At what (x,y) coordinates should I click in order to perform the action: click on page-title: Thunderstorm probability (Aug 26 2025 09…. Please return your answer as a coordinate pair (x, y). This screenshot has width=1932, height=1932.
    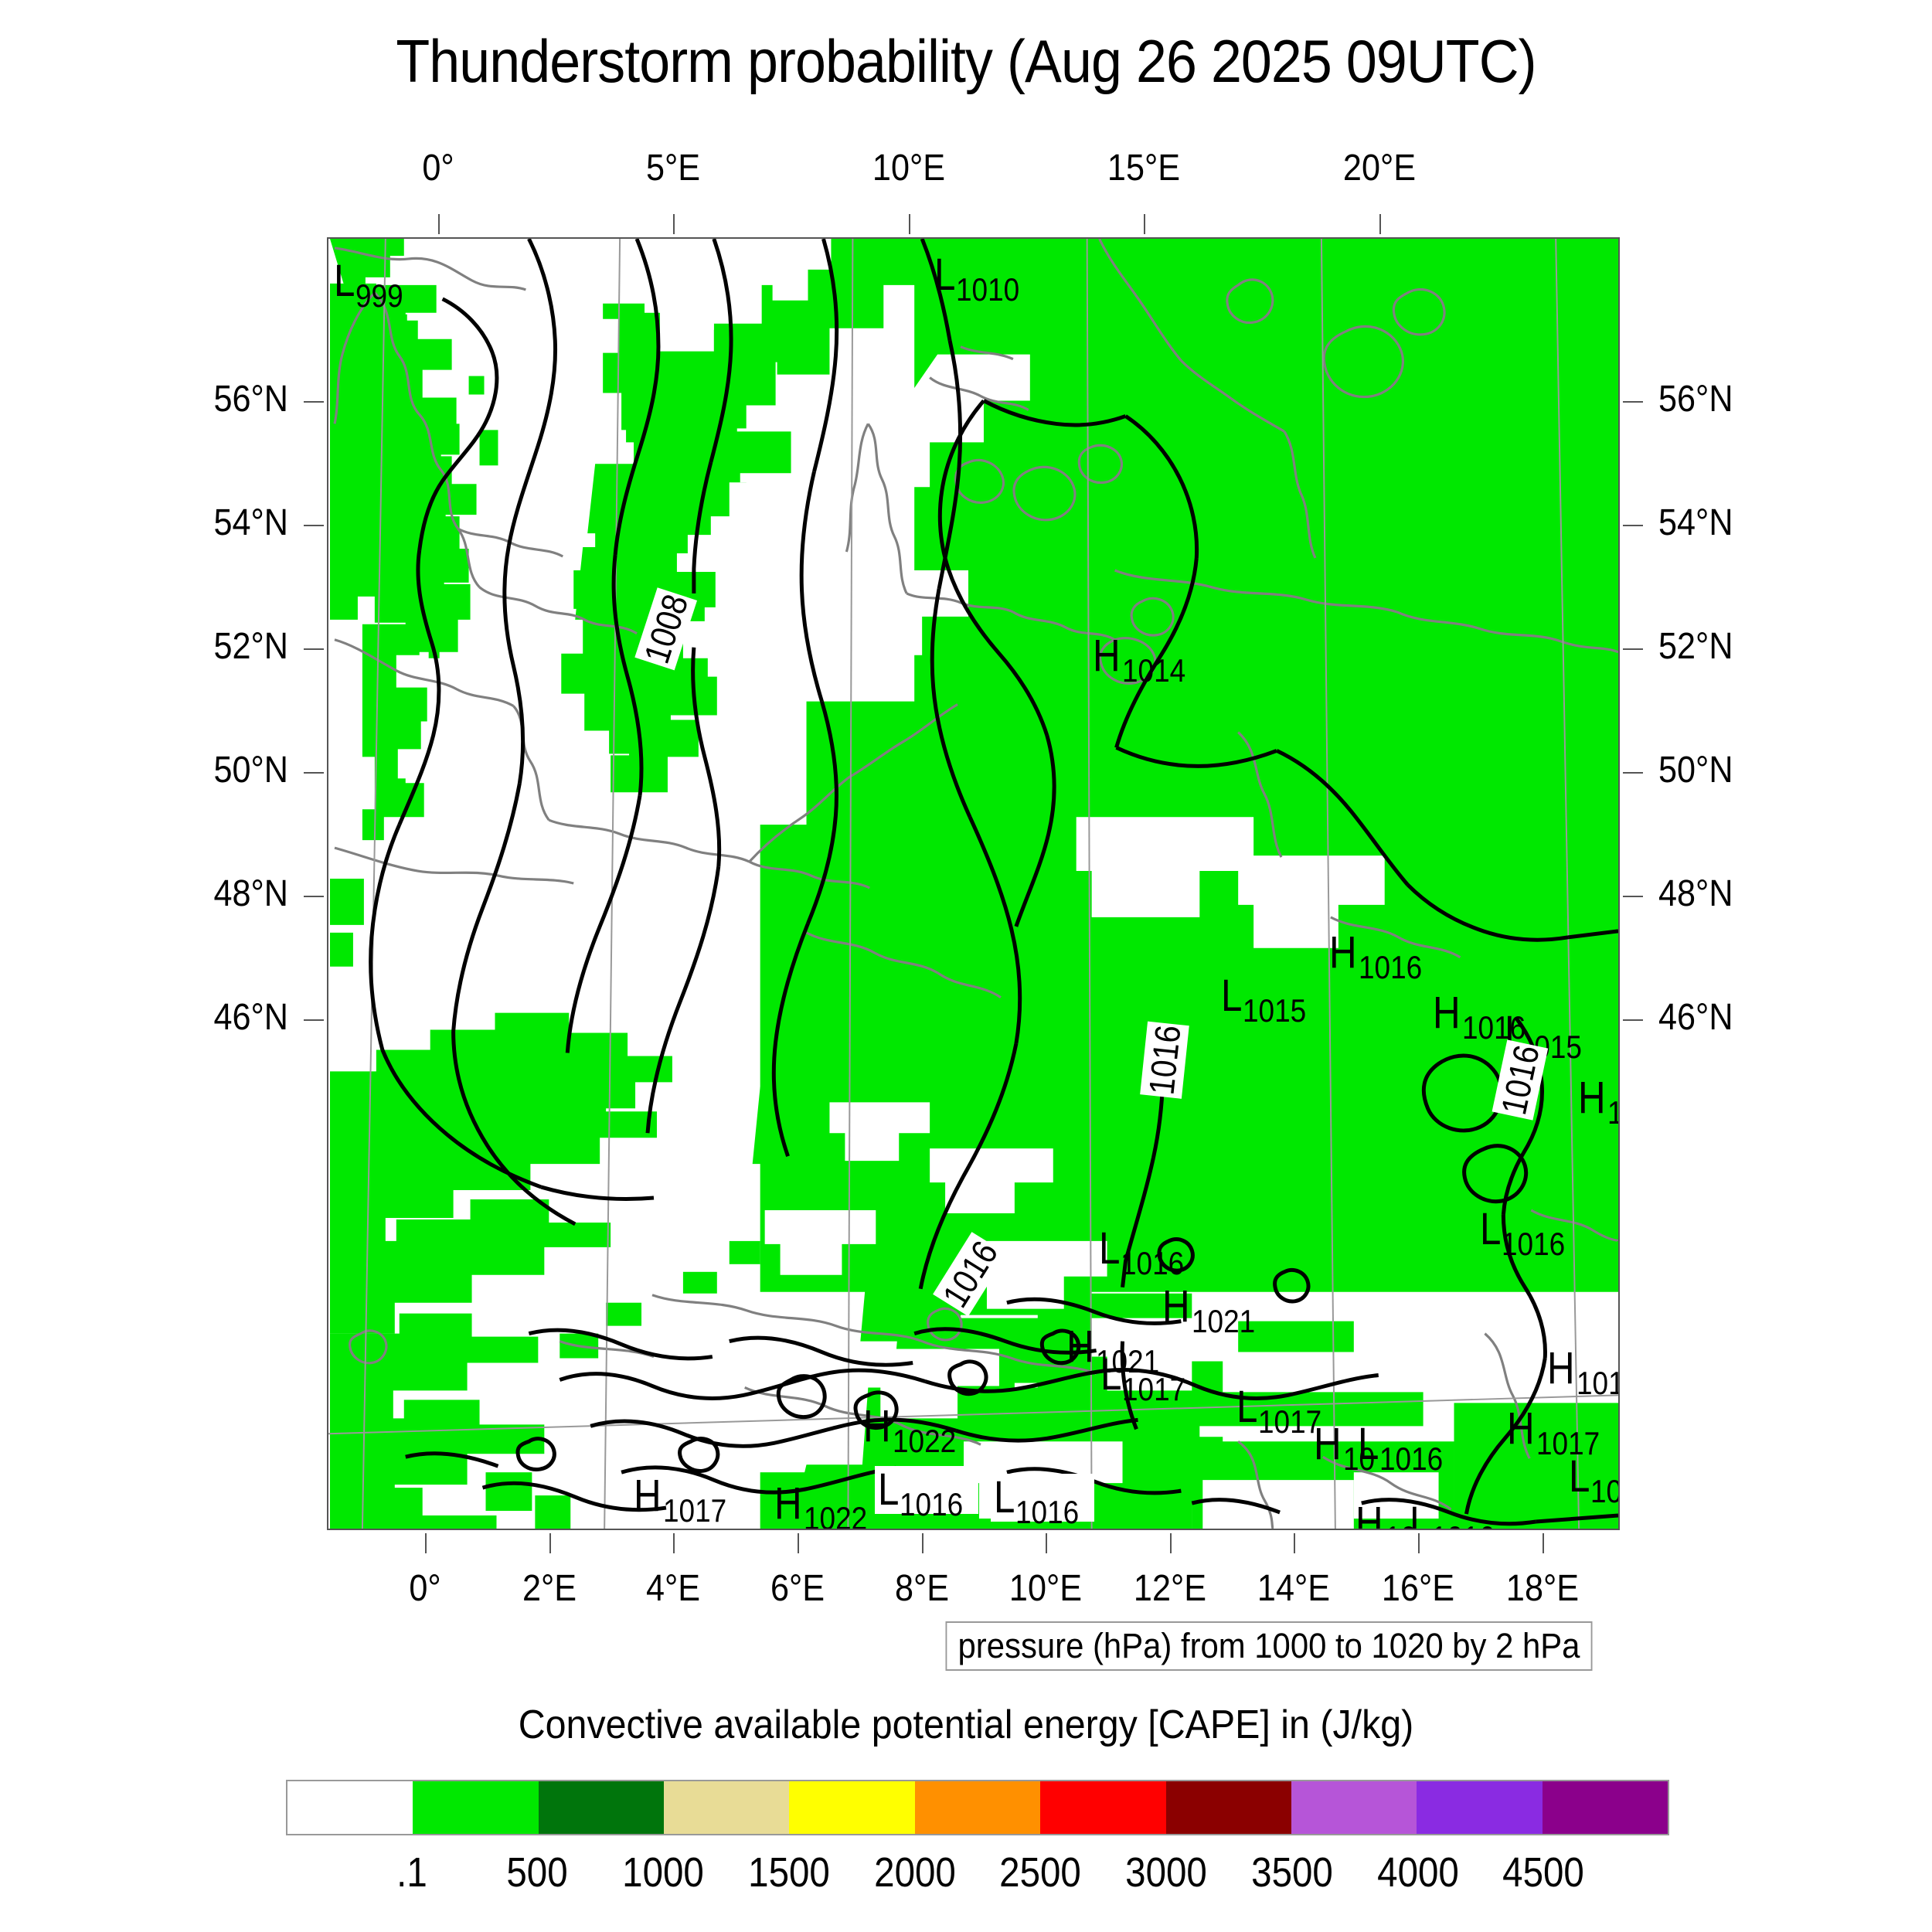
    Looking at the image, I should click on (966, 61).